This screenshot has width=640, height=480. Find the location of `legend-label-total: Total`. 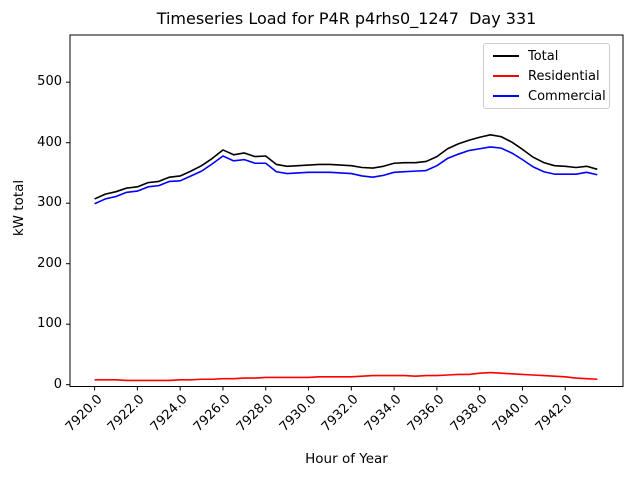

legend-label-total: Total is located at coordinates (543, 56).